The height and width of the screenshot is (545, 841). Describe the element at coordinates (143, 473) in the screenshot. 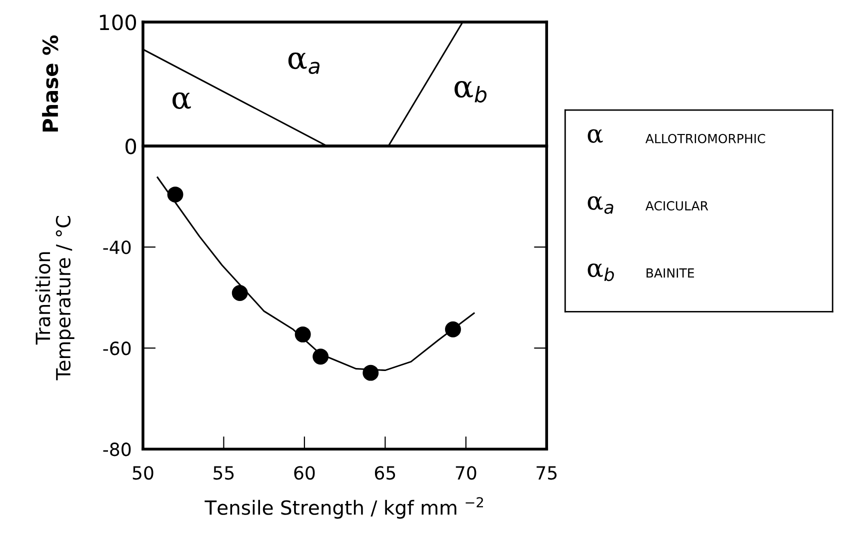

I see `x-tick-label: 50` at that location.